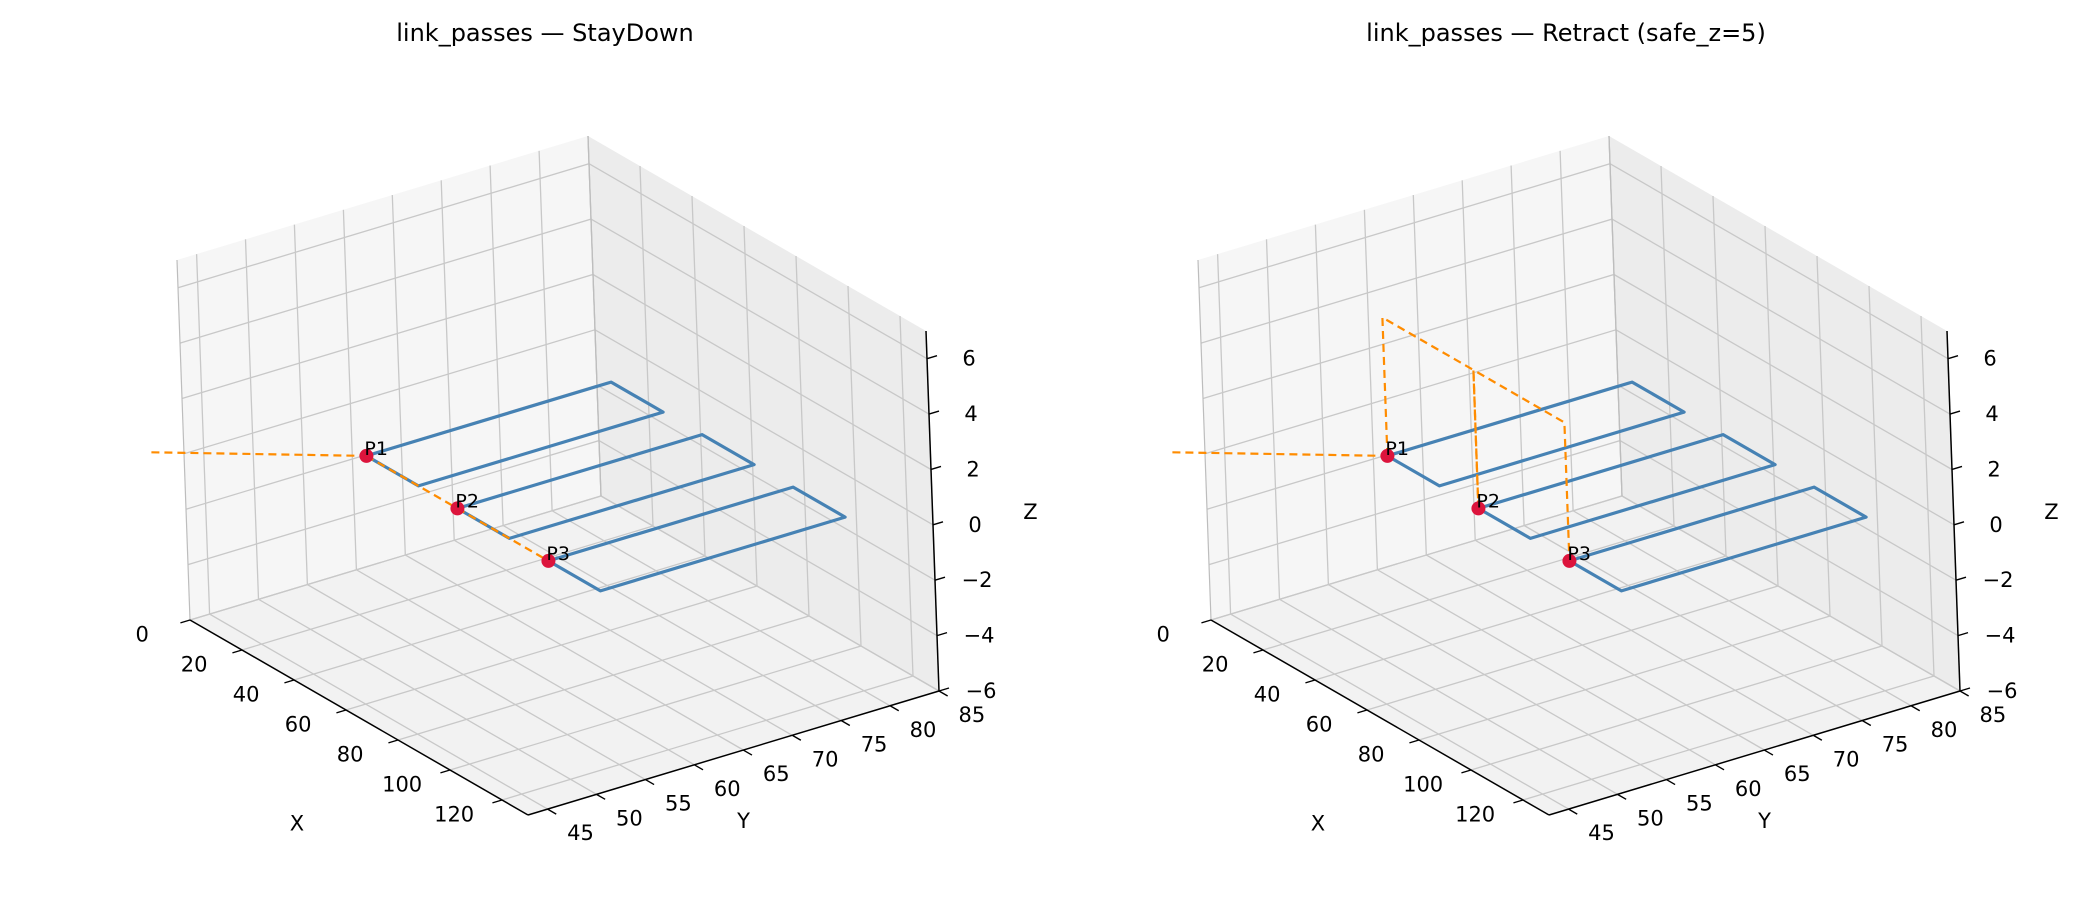 The width and height of the screenshot is (2100, 900). What do you see at coordinates (1566, 33) in the screenshot?
I see `chart-title-right: link_passes — Retract (safe_z=5)` at bounding box center [1566, 33].